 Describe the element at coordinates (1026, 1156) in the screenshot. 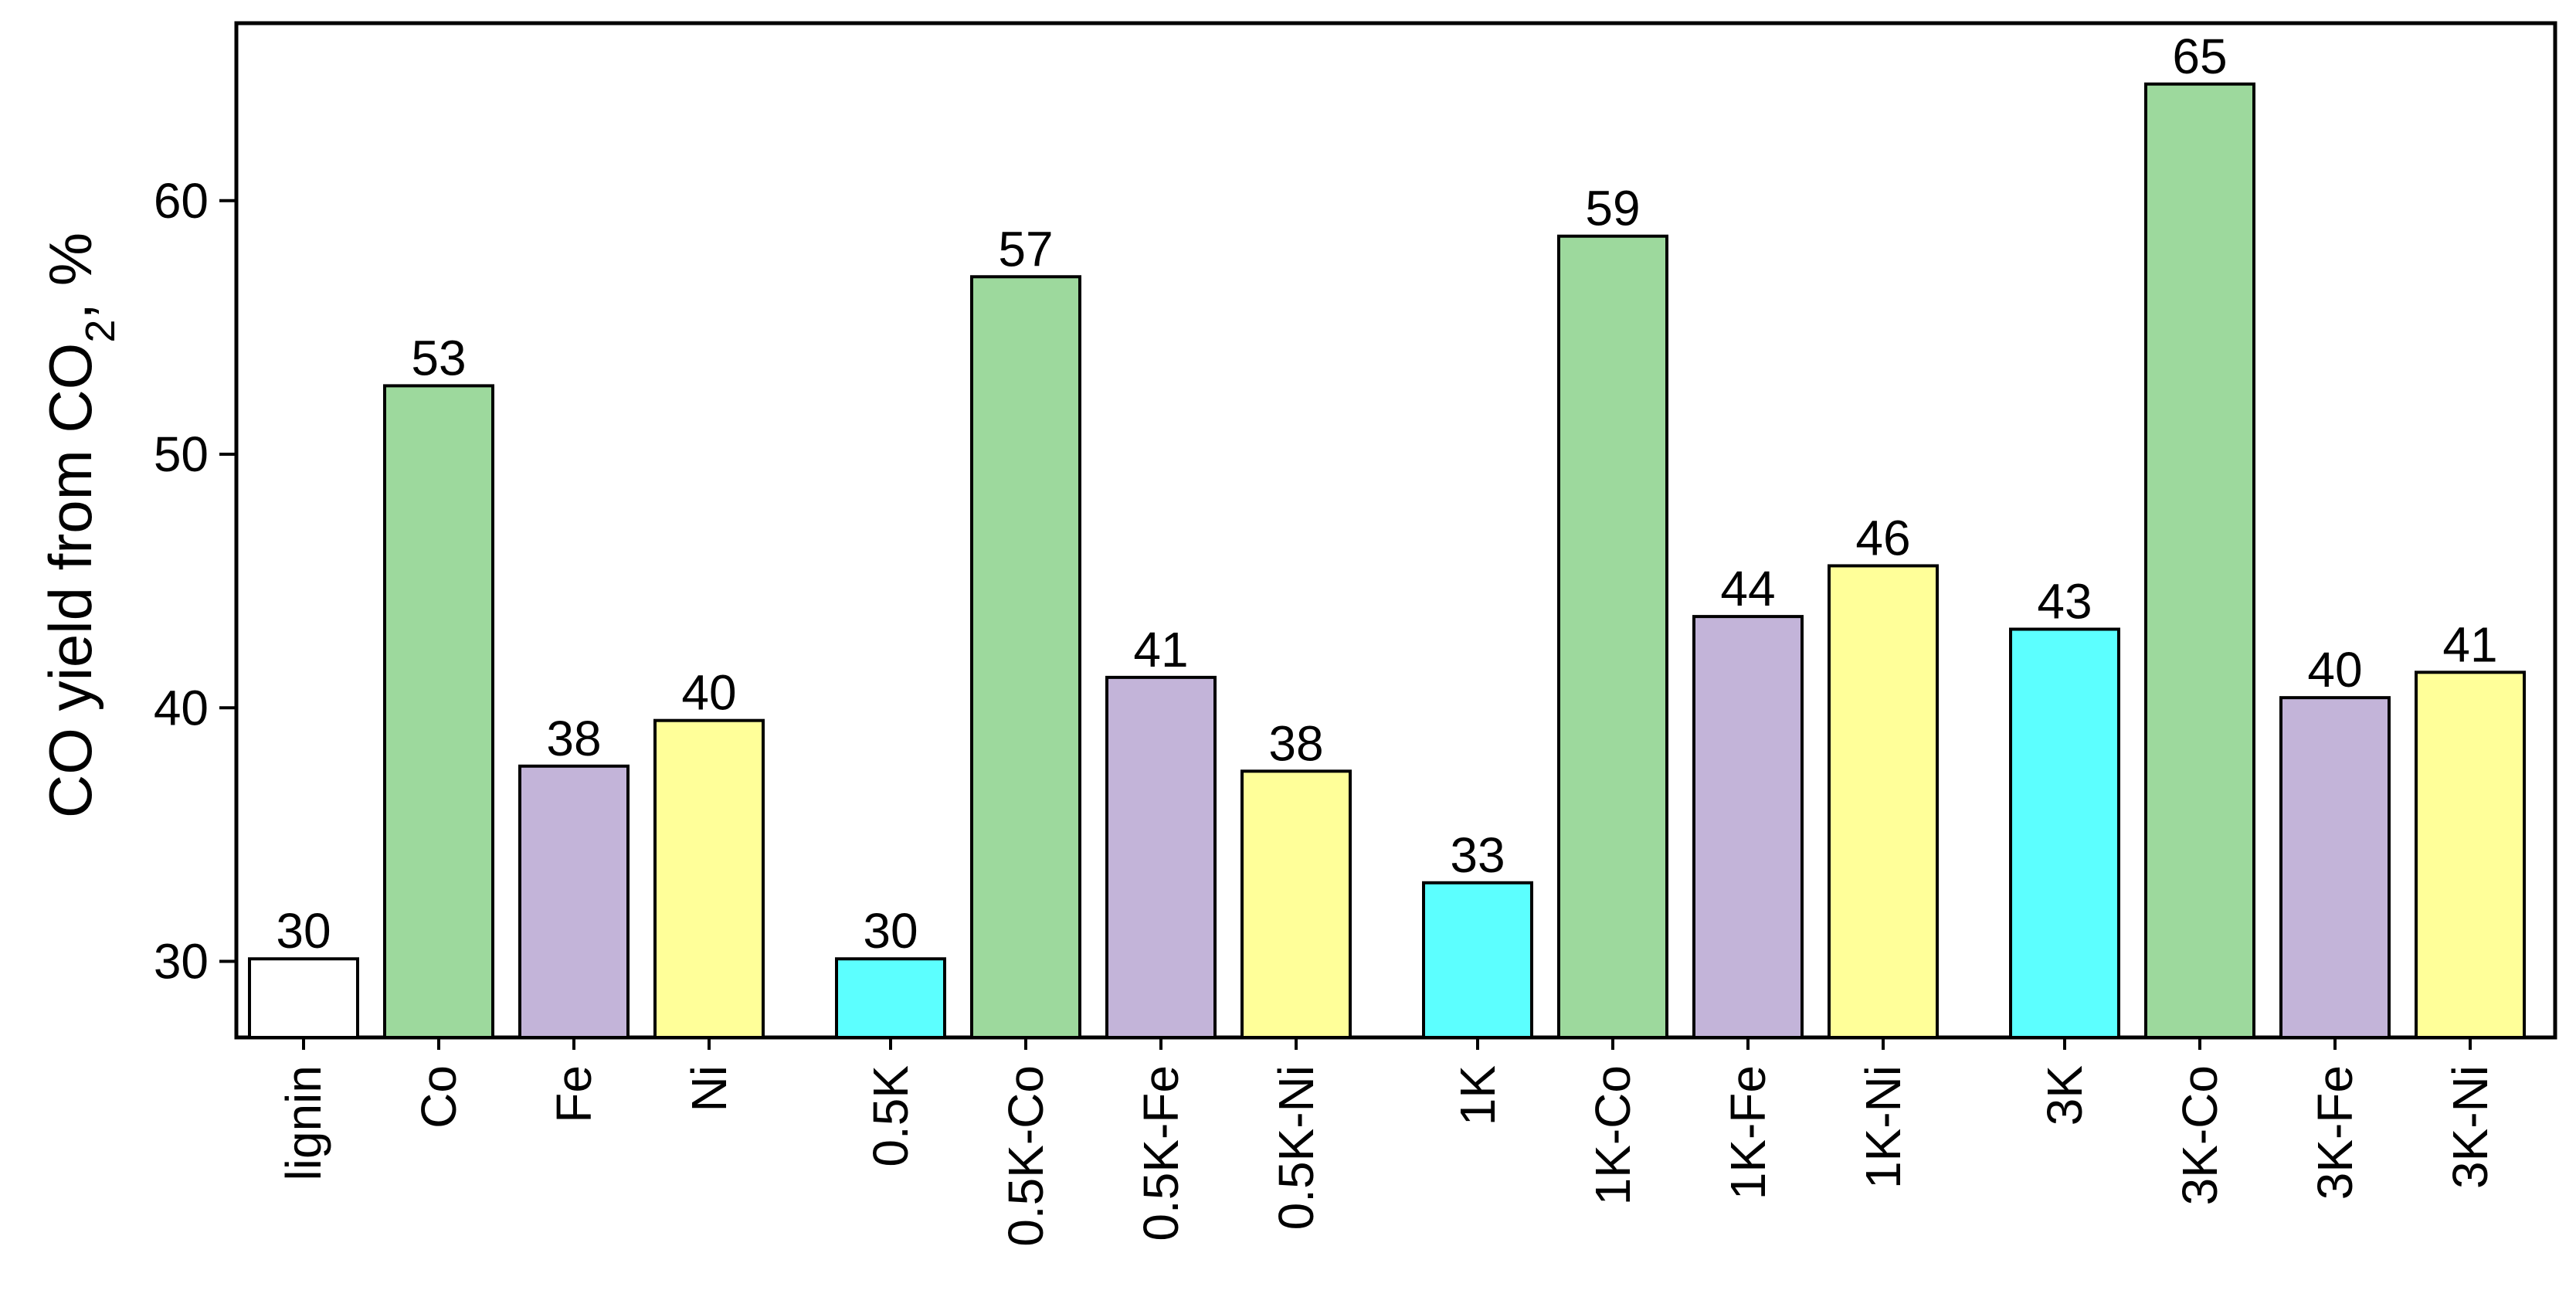

I see `x-tick-label: 0.5K-Co` at that location.